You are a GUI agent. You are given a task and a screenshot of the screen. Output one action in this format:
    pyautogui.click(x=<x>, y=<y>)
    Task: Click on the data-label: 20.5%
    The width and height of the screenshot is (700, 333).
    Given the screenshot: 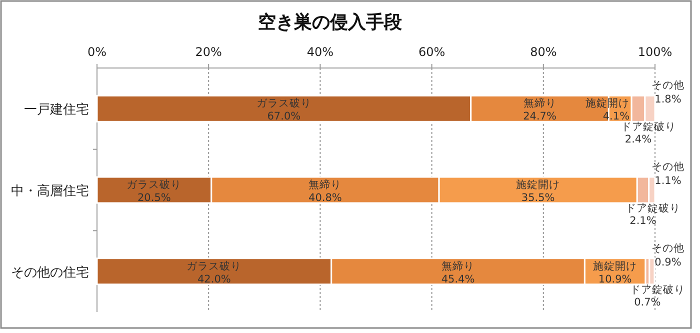 What is the action you would take?
    pyautogui.click(x=154, y=198)
    